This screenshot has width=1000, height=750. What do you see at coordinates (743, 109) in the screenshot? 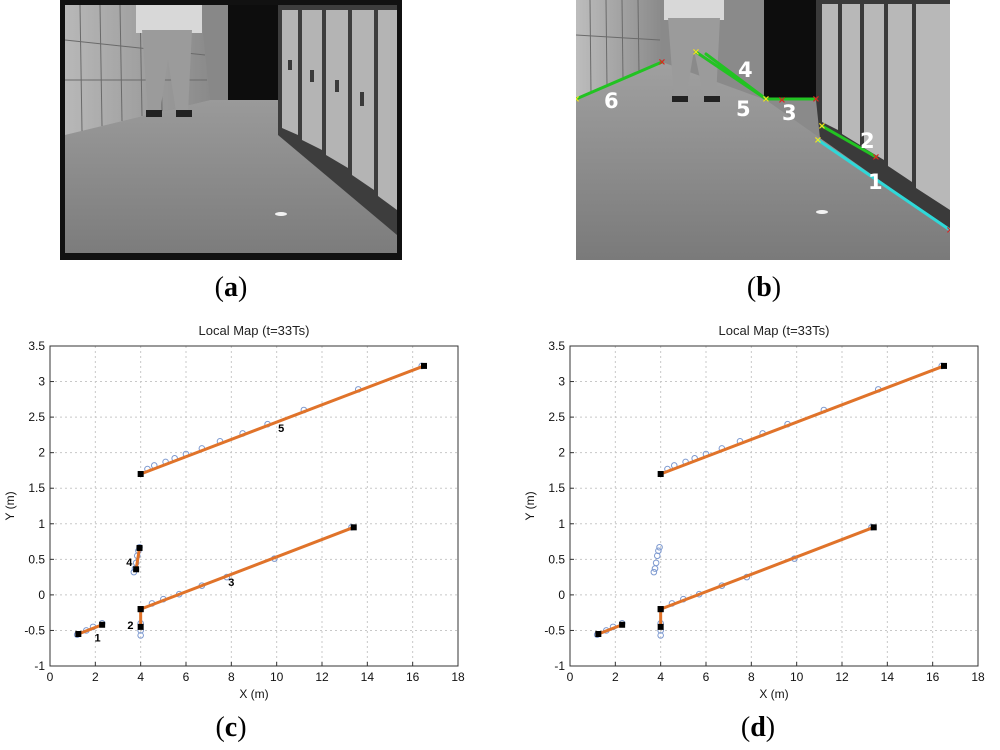
I see `segment-5-label: 5` at bounding box center [743, 109].